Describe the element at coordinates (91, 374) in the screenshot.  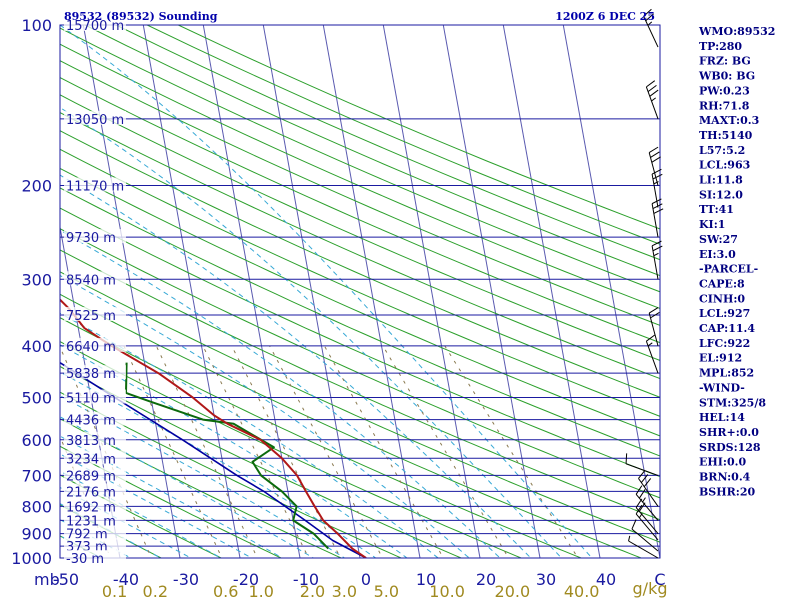
I see `height-label: 5838 m` at that location.